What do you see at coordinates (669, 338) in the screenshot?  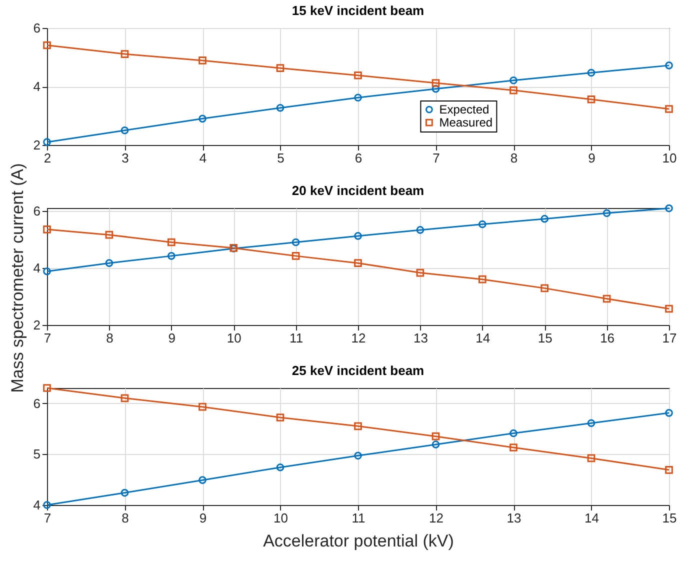 I see `x-tick-label: 17` at bounding box center [669, 338].